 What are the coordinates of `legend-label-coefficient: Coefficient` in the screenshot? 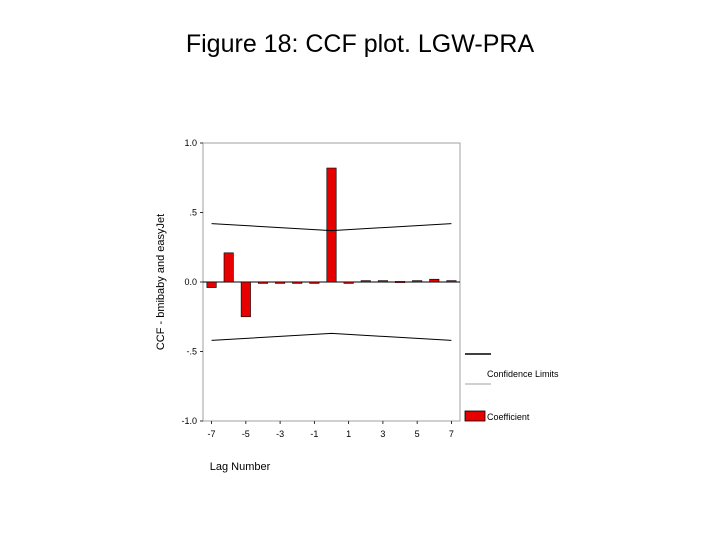 It's located at (508, 417).